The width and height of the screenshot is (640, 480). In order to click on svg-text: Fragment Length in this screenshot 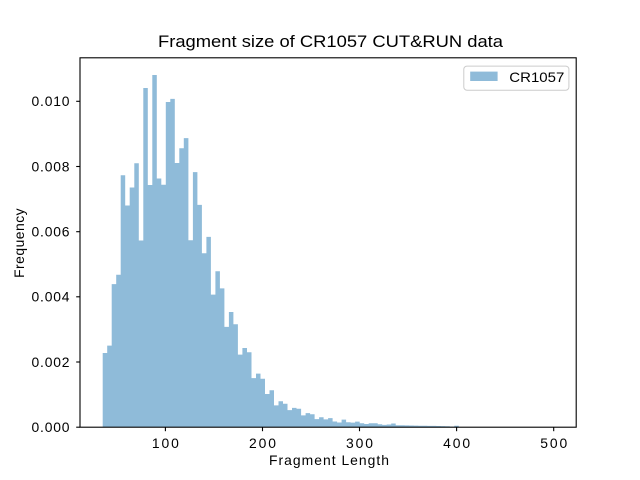, I will do `click(329, 460)`.